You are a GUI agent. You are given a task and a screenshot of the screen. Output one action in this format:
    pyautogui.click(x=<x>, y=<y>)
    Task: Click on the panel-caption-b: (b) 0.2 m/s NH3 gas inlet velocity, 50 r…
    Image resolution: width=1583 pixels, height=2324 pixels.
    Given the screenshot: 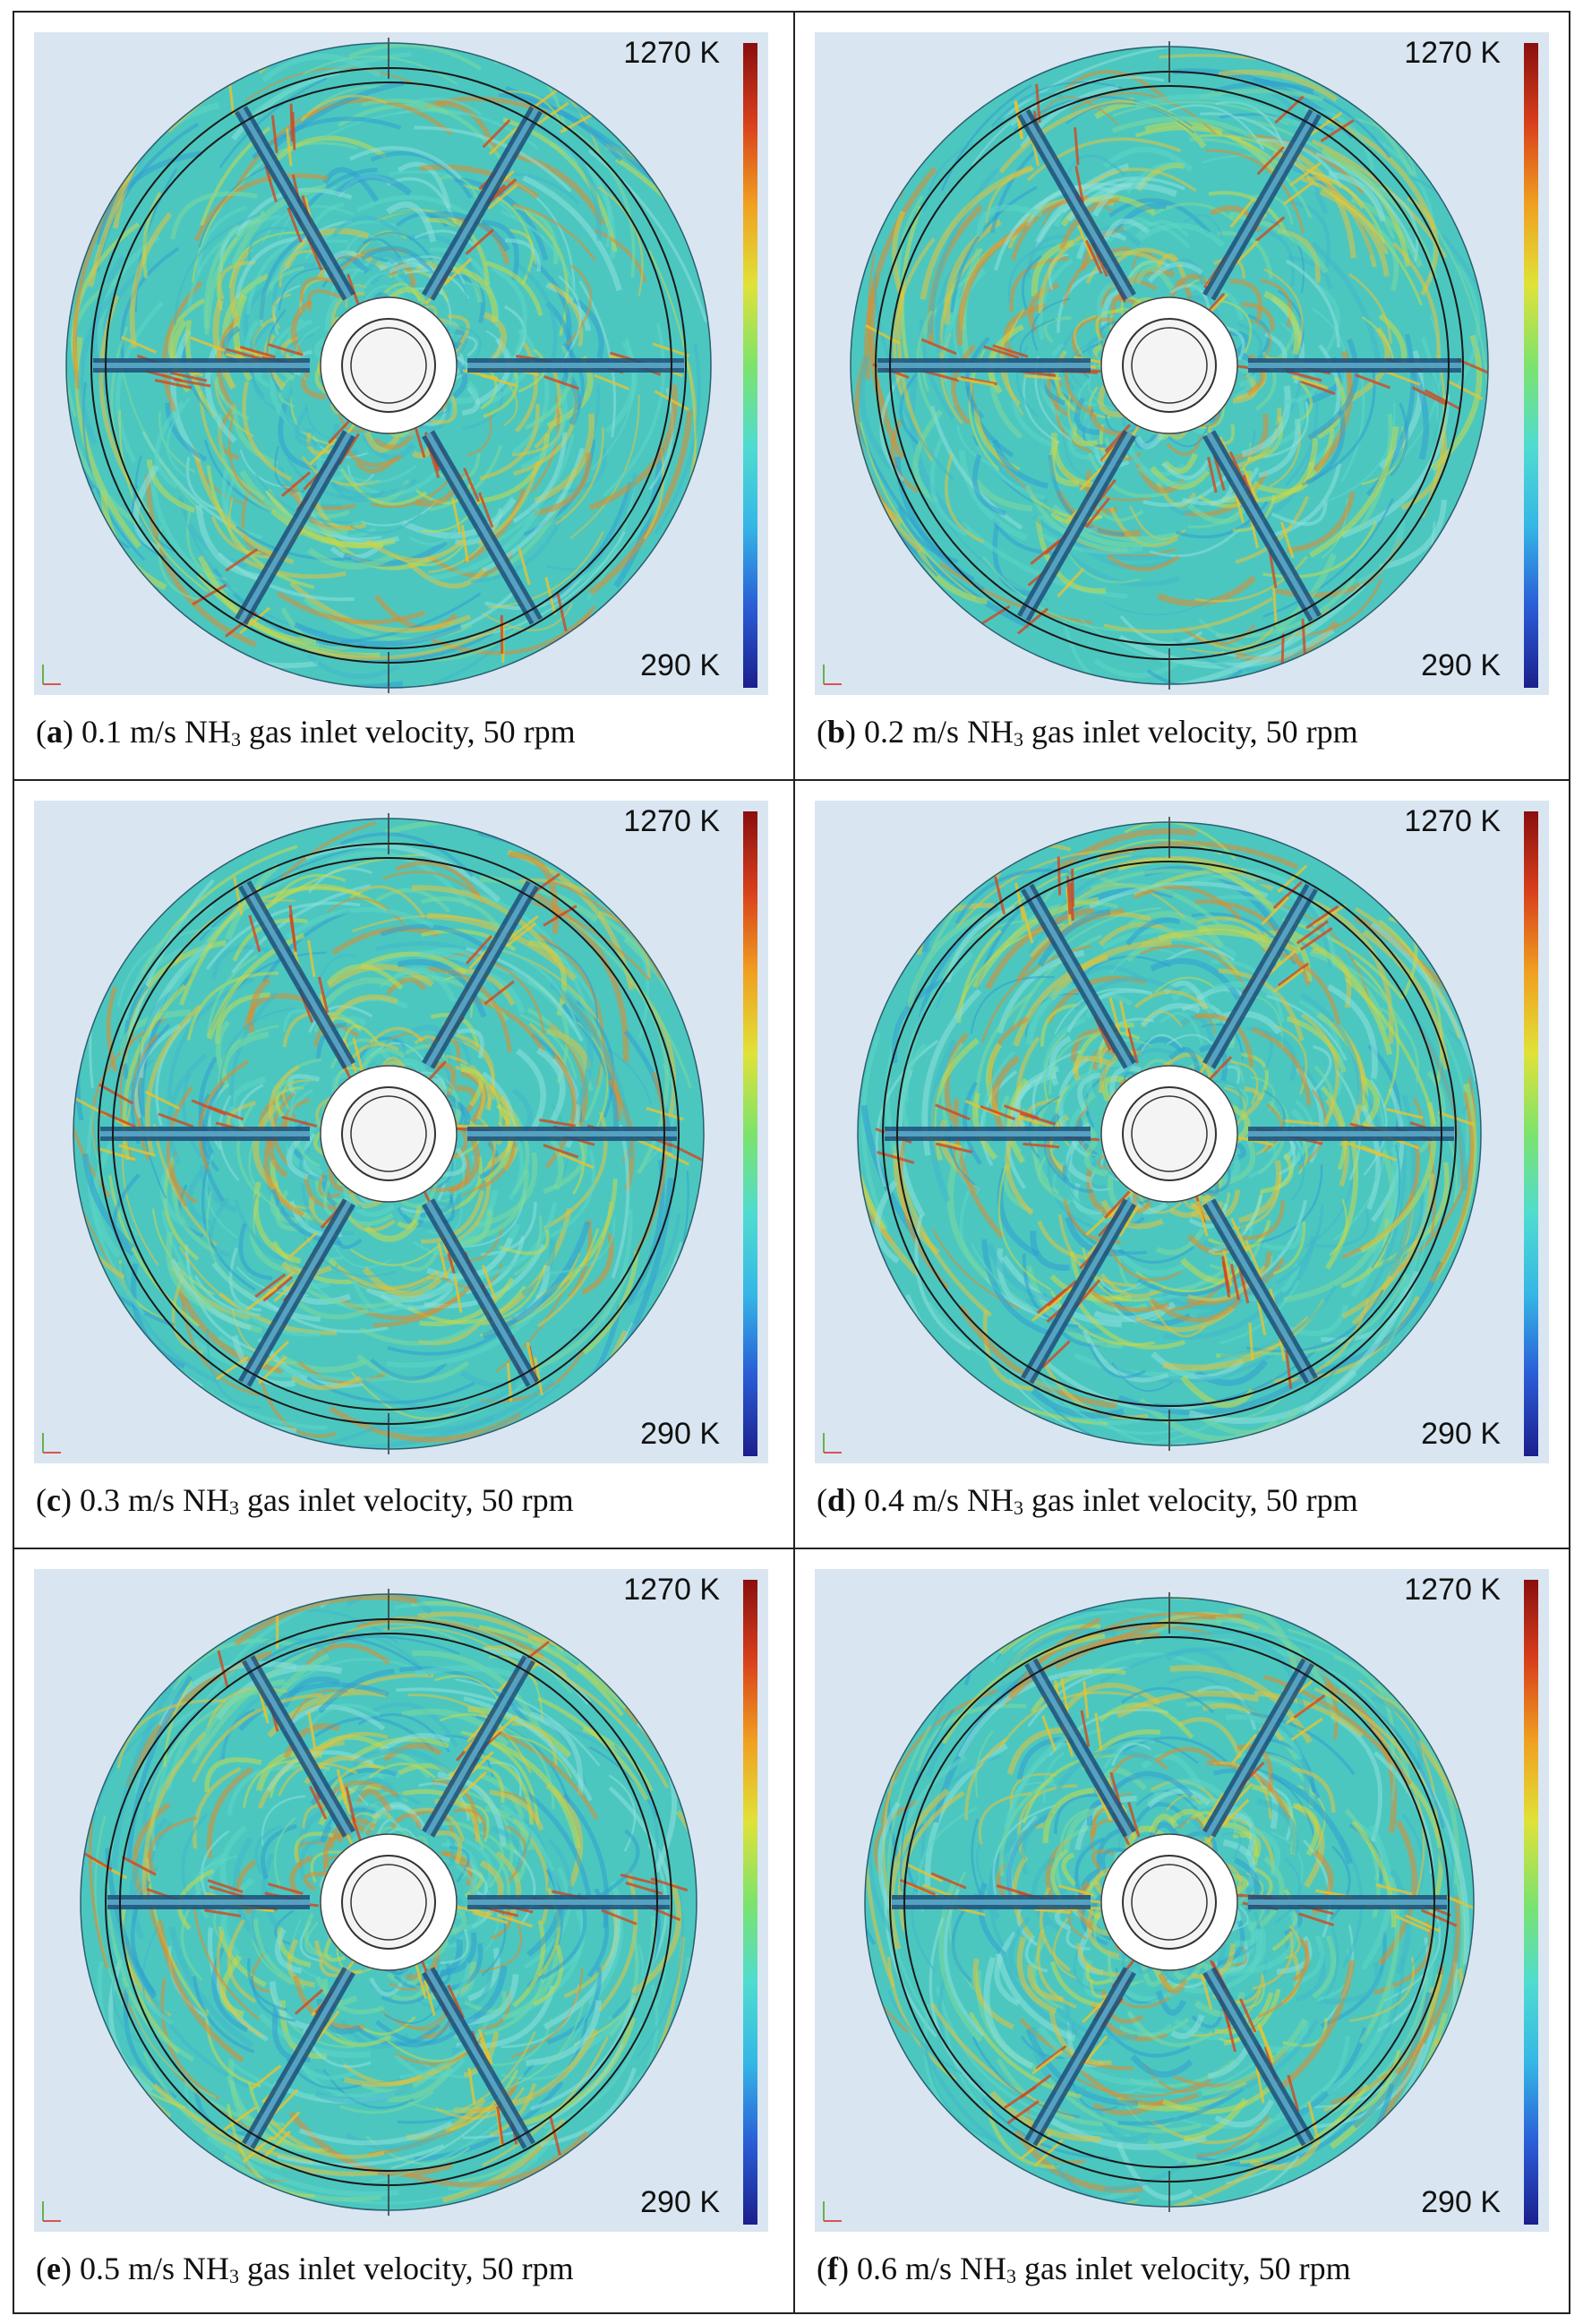 What is the action you would take?
    pyautogui.click(x=1087, y=732)
    